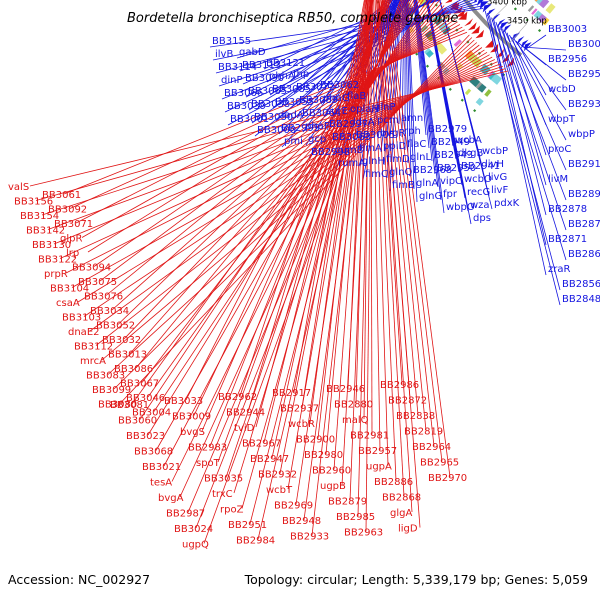  I want to click on position-tick-label: 3450 kbp, so click(527, 22).